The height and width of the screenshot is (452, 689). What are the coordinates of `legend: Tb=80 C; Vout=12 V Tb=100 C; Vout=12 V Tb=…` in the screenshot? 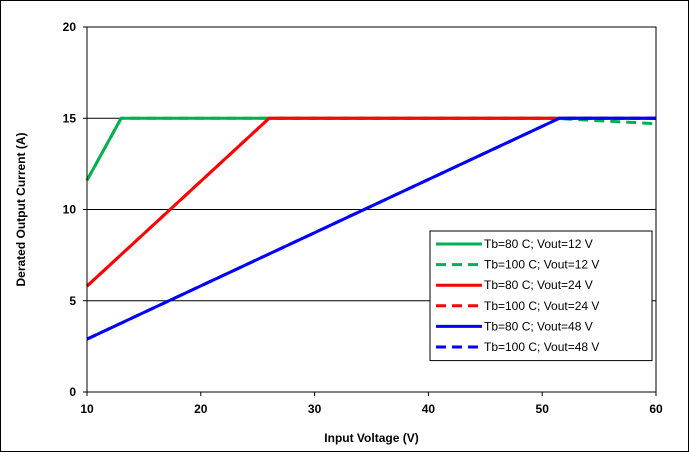 It's located at (541, 296).